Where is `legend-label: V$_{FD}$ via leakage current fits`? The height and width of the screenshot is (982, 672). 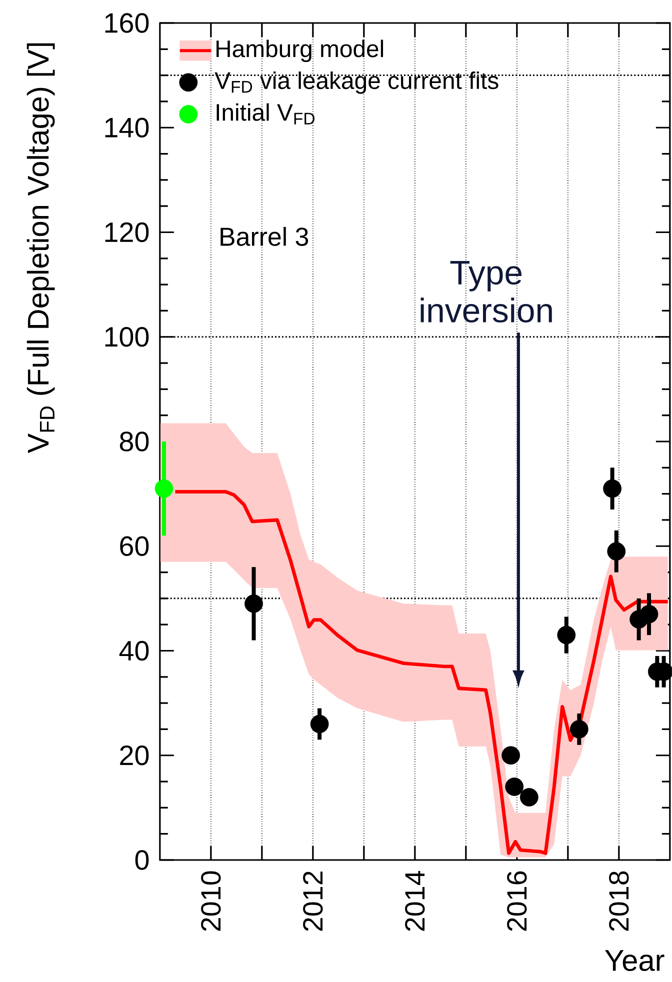 legend-label: V$_{FD}$ via leakage current fits is located at coordinates (356, 83).